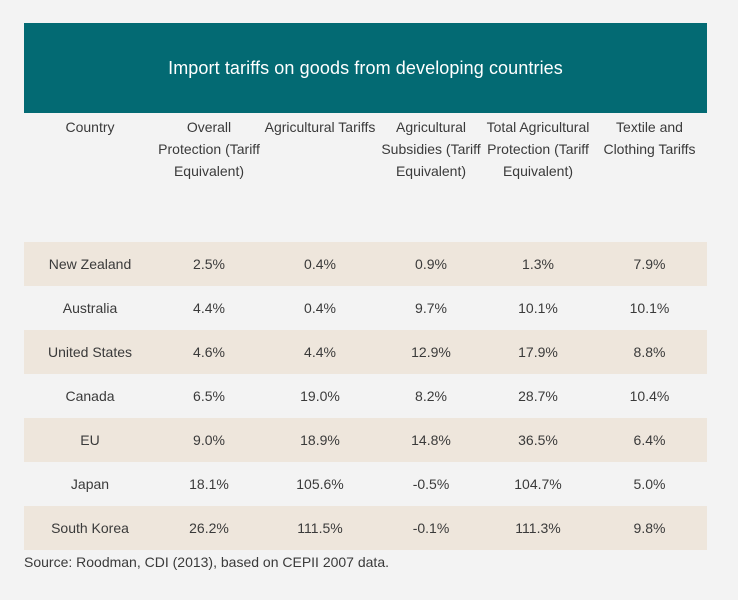 The height and width of the screenshot is (600, 738). Describe the element at coordinates (320, 127) in the screenshot. I see `header-agricultural-tariffs: Agricultural Tariffs` at that location.